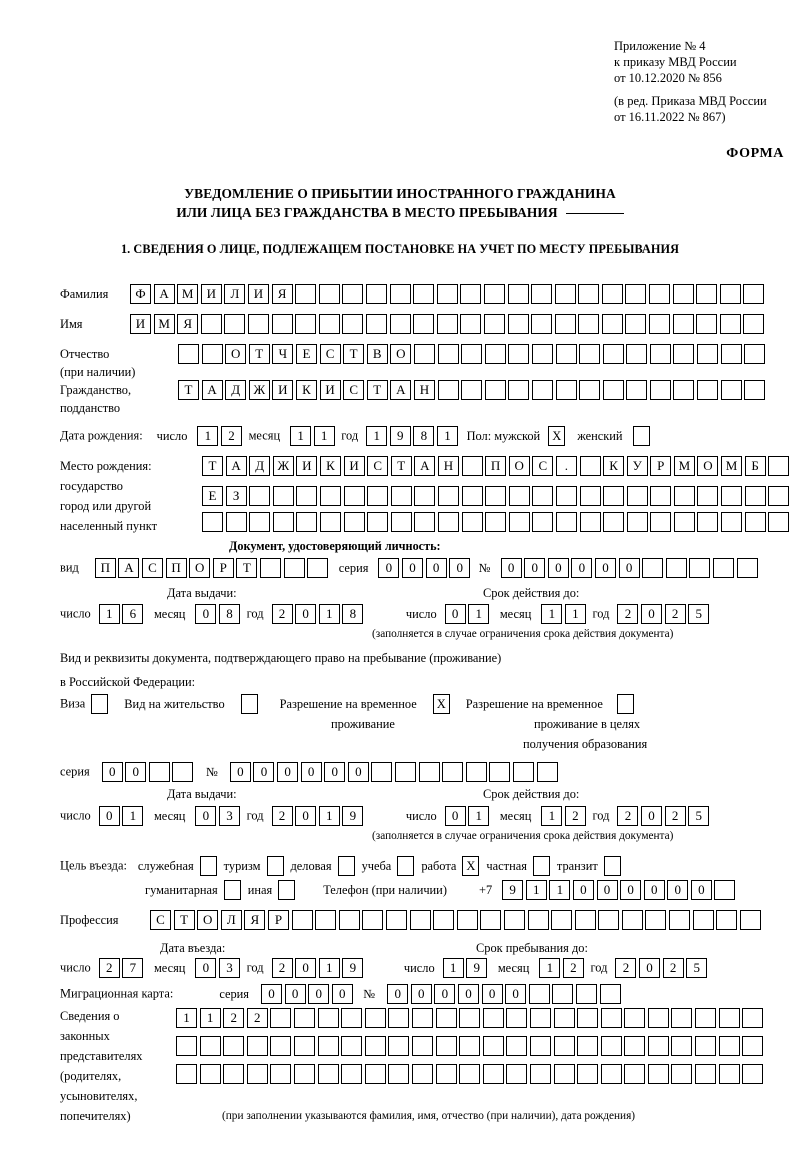 Image resolution: width=800 pixels, height=1163 pixels. What do you see at coordinates (637, 466) in the screenshot?
I see `char-box: У` at bounding box center [637, 466].